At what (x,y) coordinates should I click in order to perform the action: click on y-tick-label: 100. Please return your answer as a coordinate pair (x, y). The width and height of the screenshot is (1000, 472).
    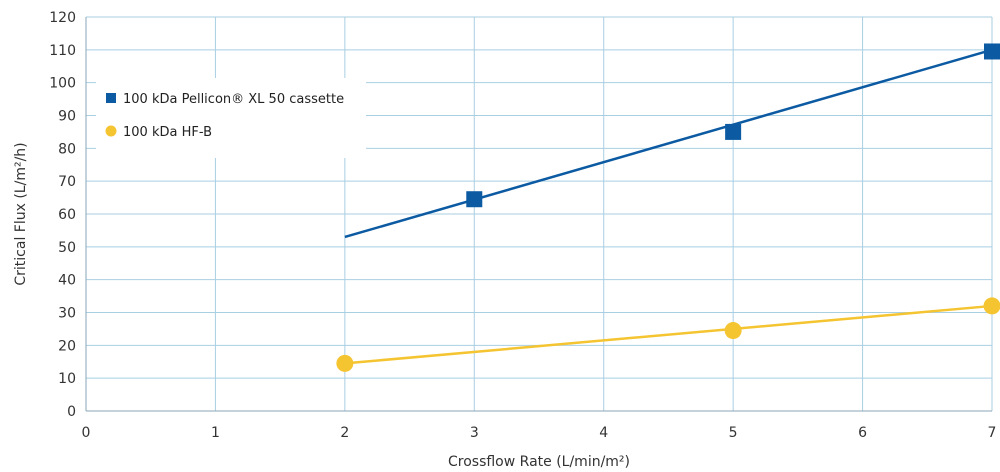
    Looking at the image, I should click on (62, 84).